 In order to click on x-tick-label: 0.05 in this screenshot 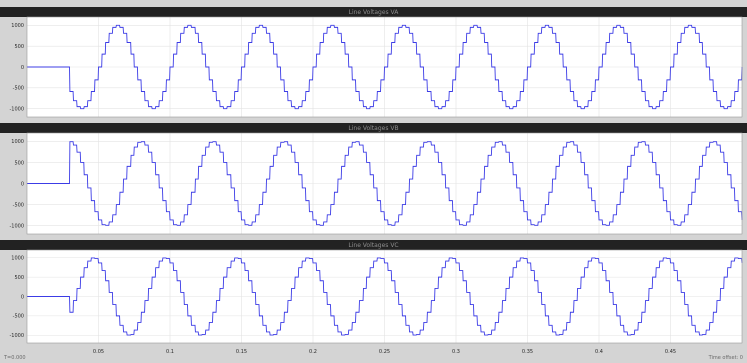, I will do `click(98, 352)`.